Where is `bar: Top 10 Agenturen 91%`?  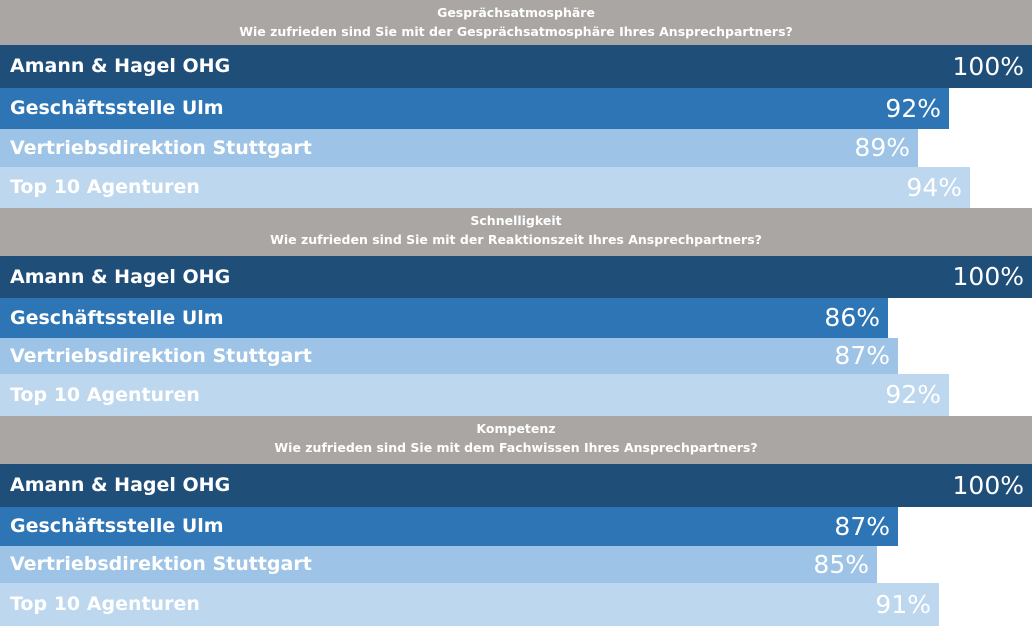
bar: Top 10 Agenturen 91% is located at coordinates (469, 604).